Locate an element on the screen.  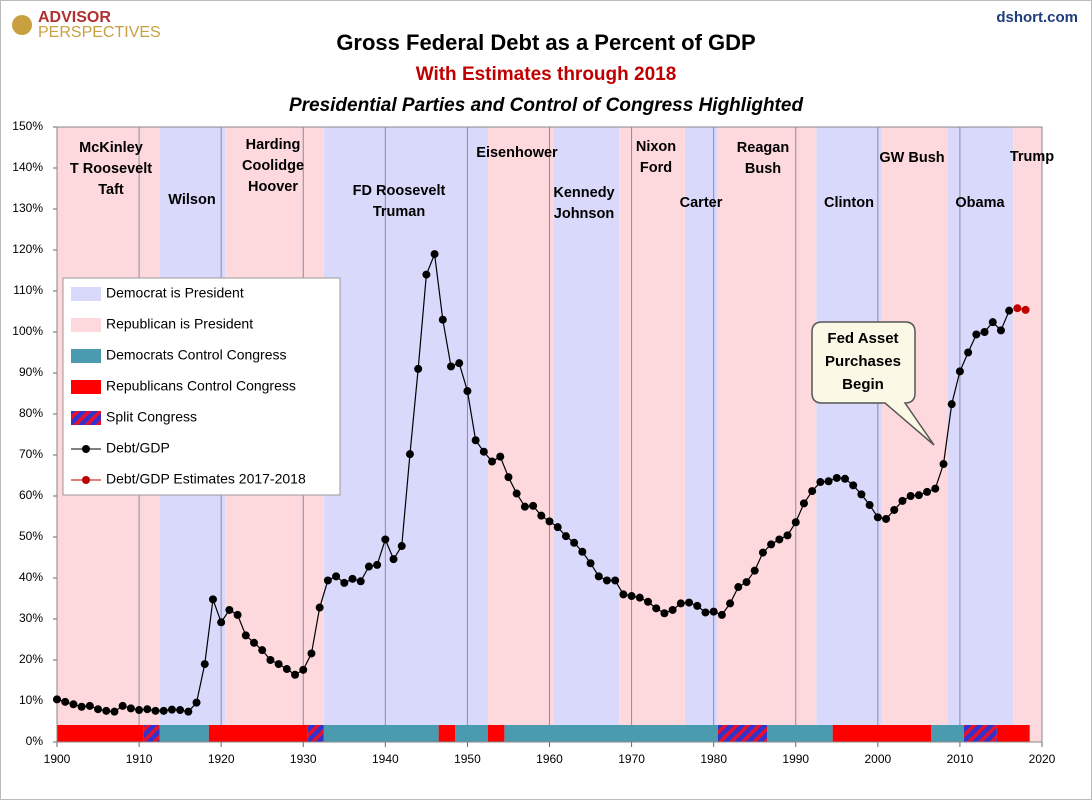
president-label: Nixon is located at coordinates (656, 147).